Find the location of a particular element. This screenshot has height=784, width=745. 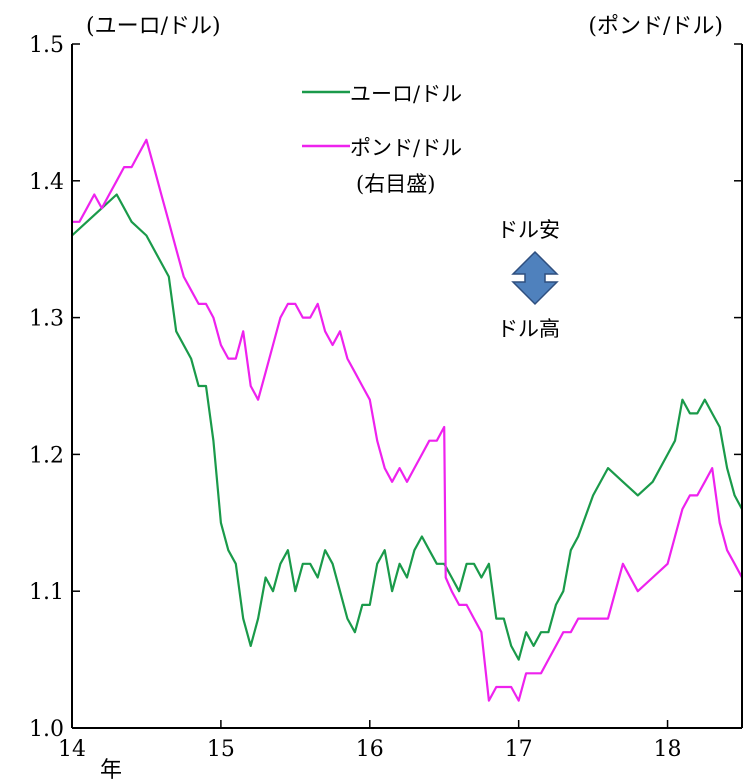

left-axis-title: (ユーロ/ドル) is located at coordinates (153, 26).